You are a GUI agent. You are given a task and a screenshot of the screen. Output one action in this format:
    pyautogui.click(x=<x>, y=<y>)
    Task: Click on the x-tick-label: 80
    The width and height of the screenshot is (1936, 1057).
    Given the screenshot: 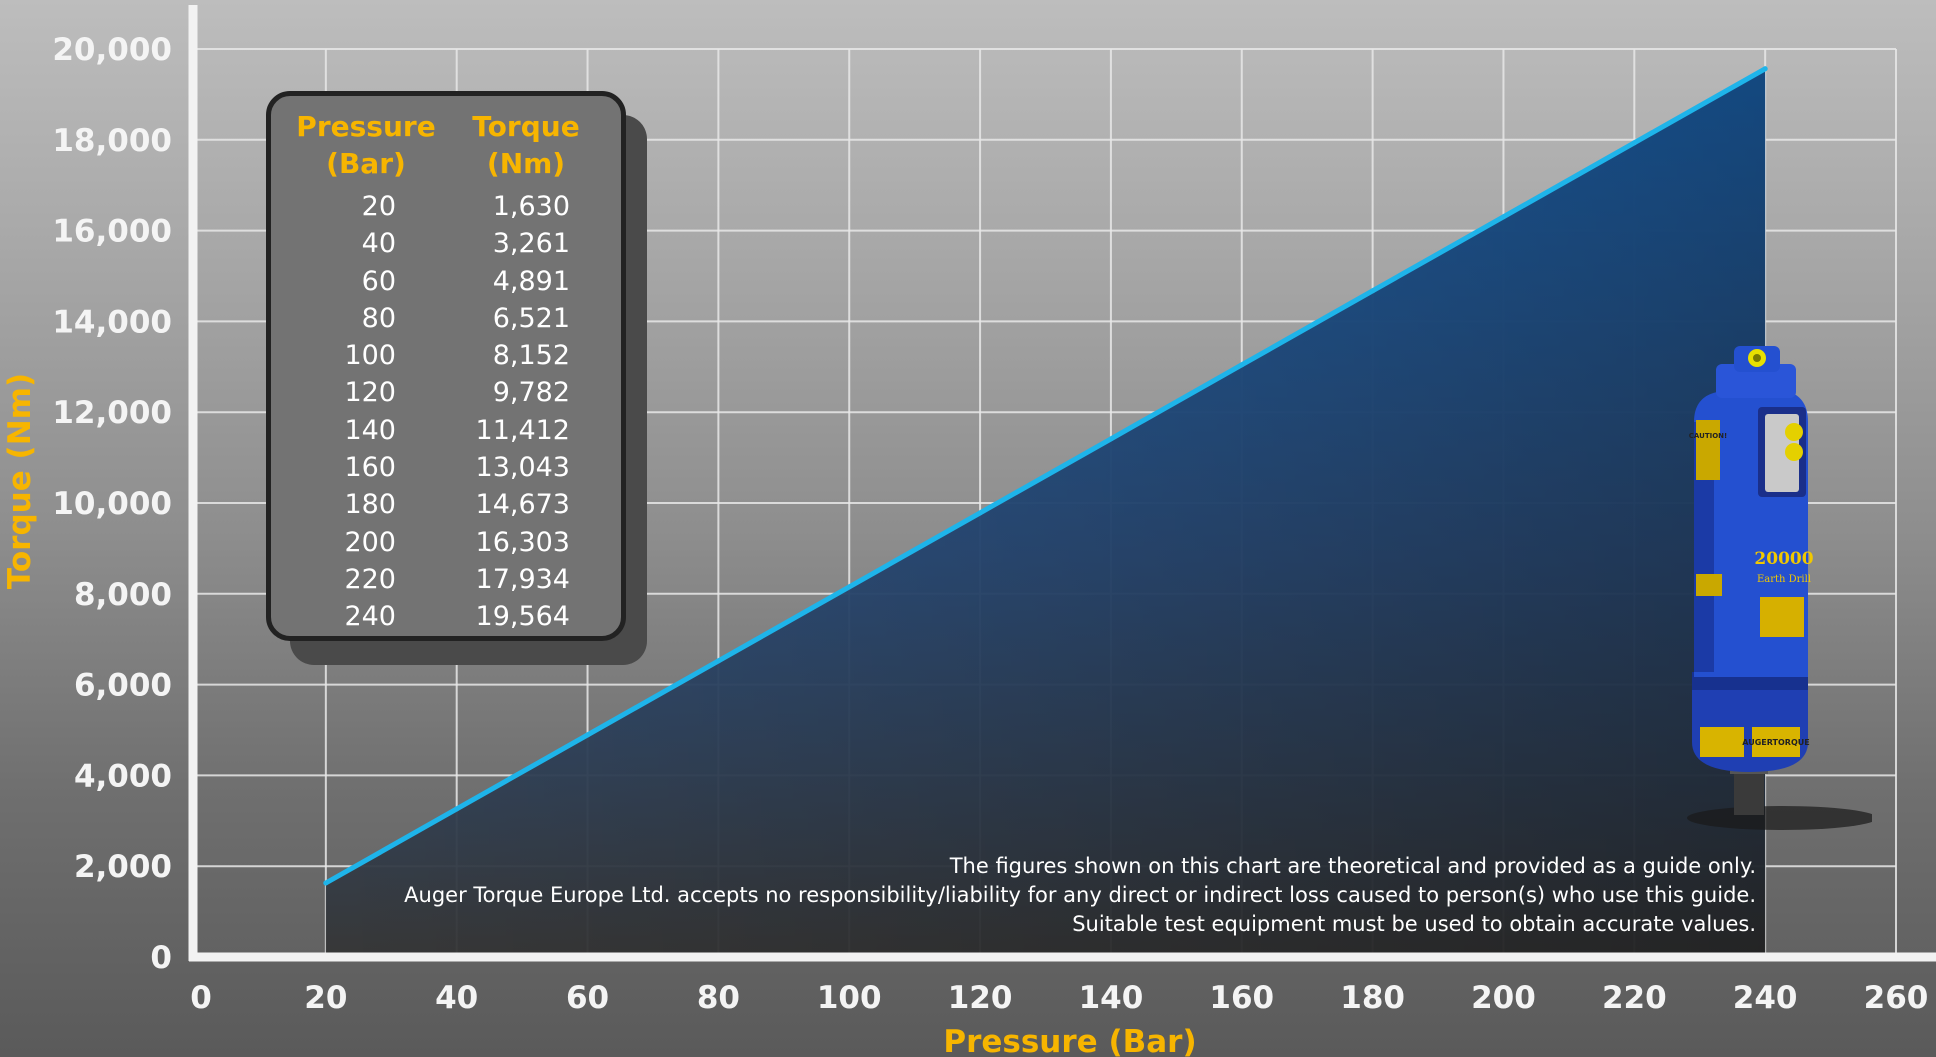 What is the action you would take?
    pyautogui.click(x=718, y=998)
    